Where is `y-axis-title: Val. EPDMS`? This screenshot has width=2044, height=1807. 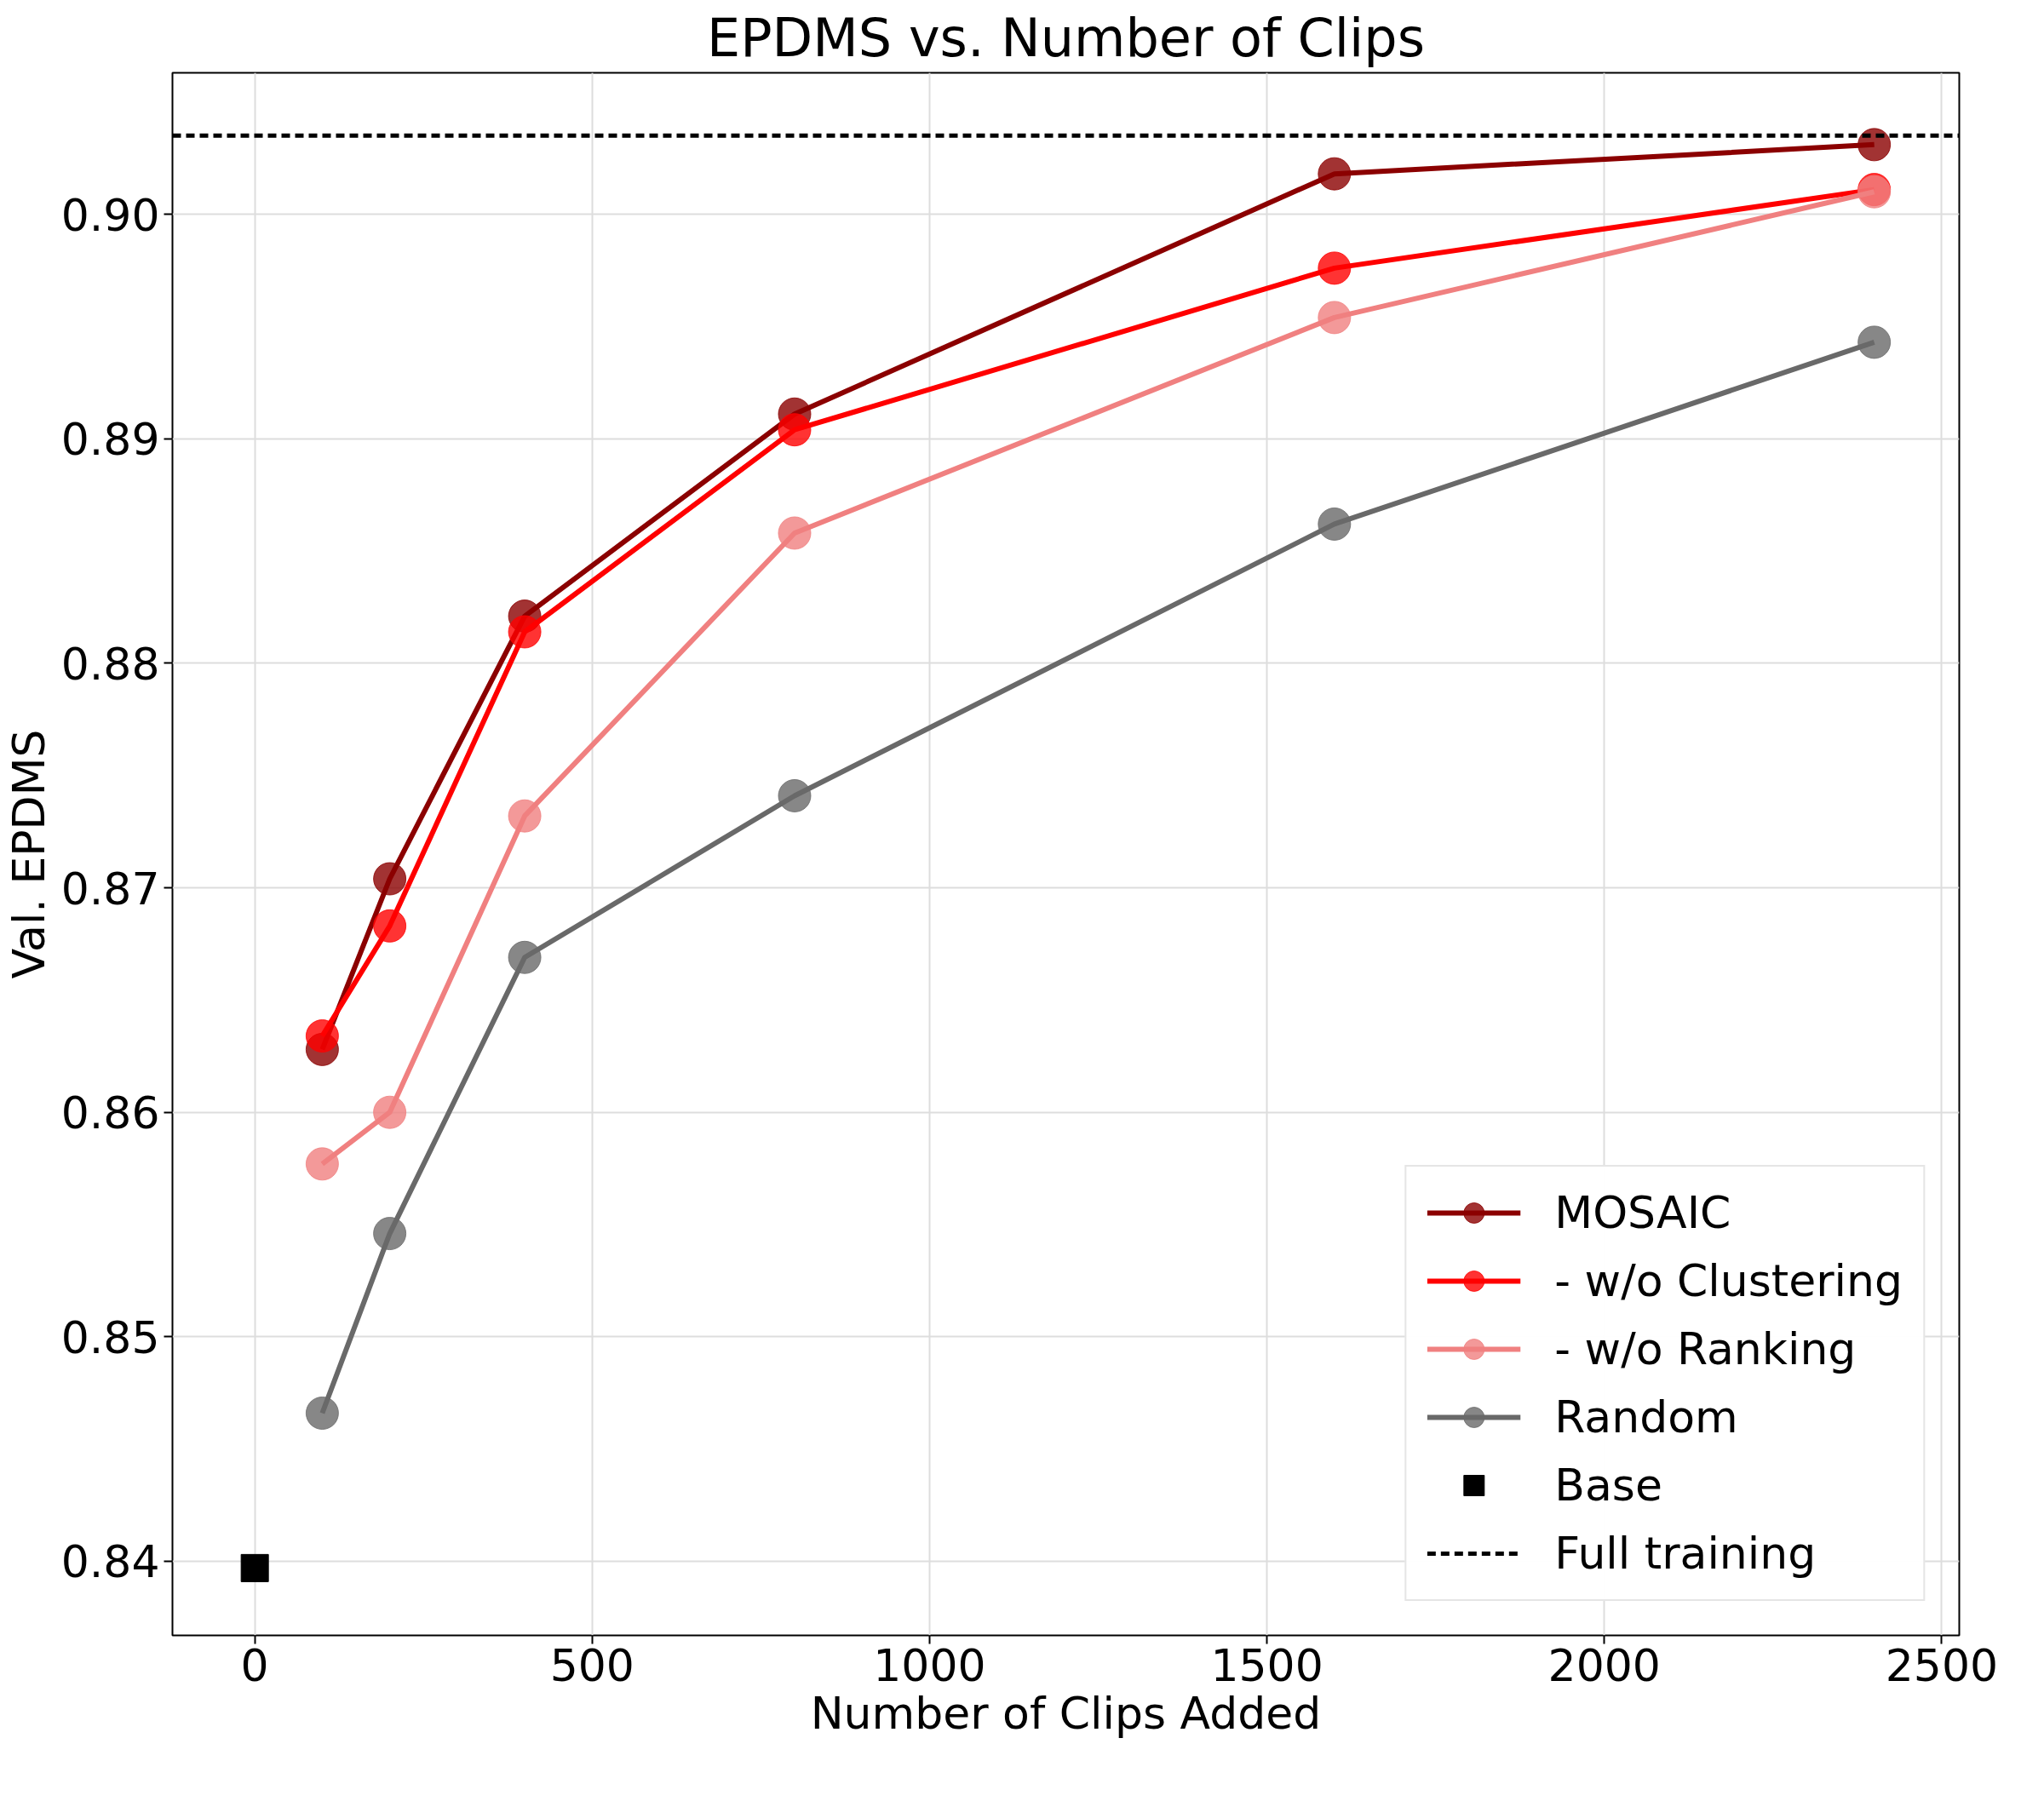 y-axis-title: Val. EPDMS is located at coordinates (29, 854).